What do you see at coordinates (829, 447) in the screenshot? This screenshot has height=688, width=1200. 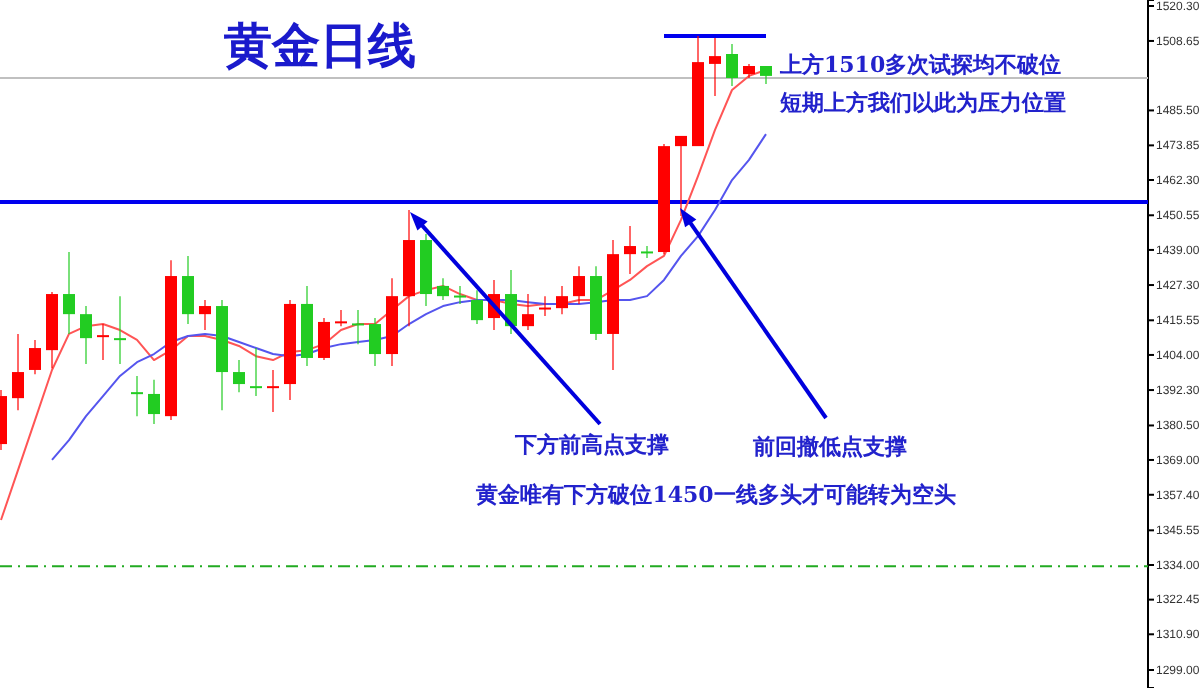 I see `annotation: 前回撤低点支撑` at bounding box center [829, 447].